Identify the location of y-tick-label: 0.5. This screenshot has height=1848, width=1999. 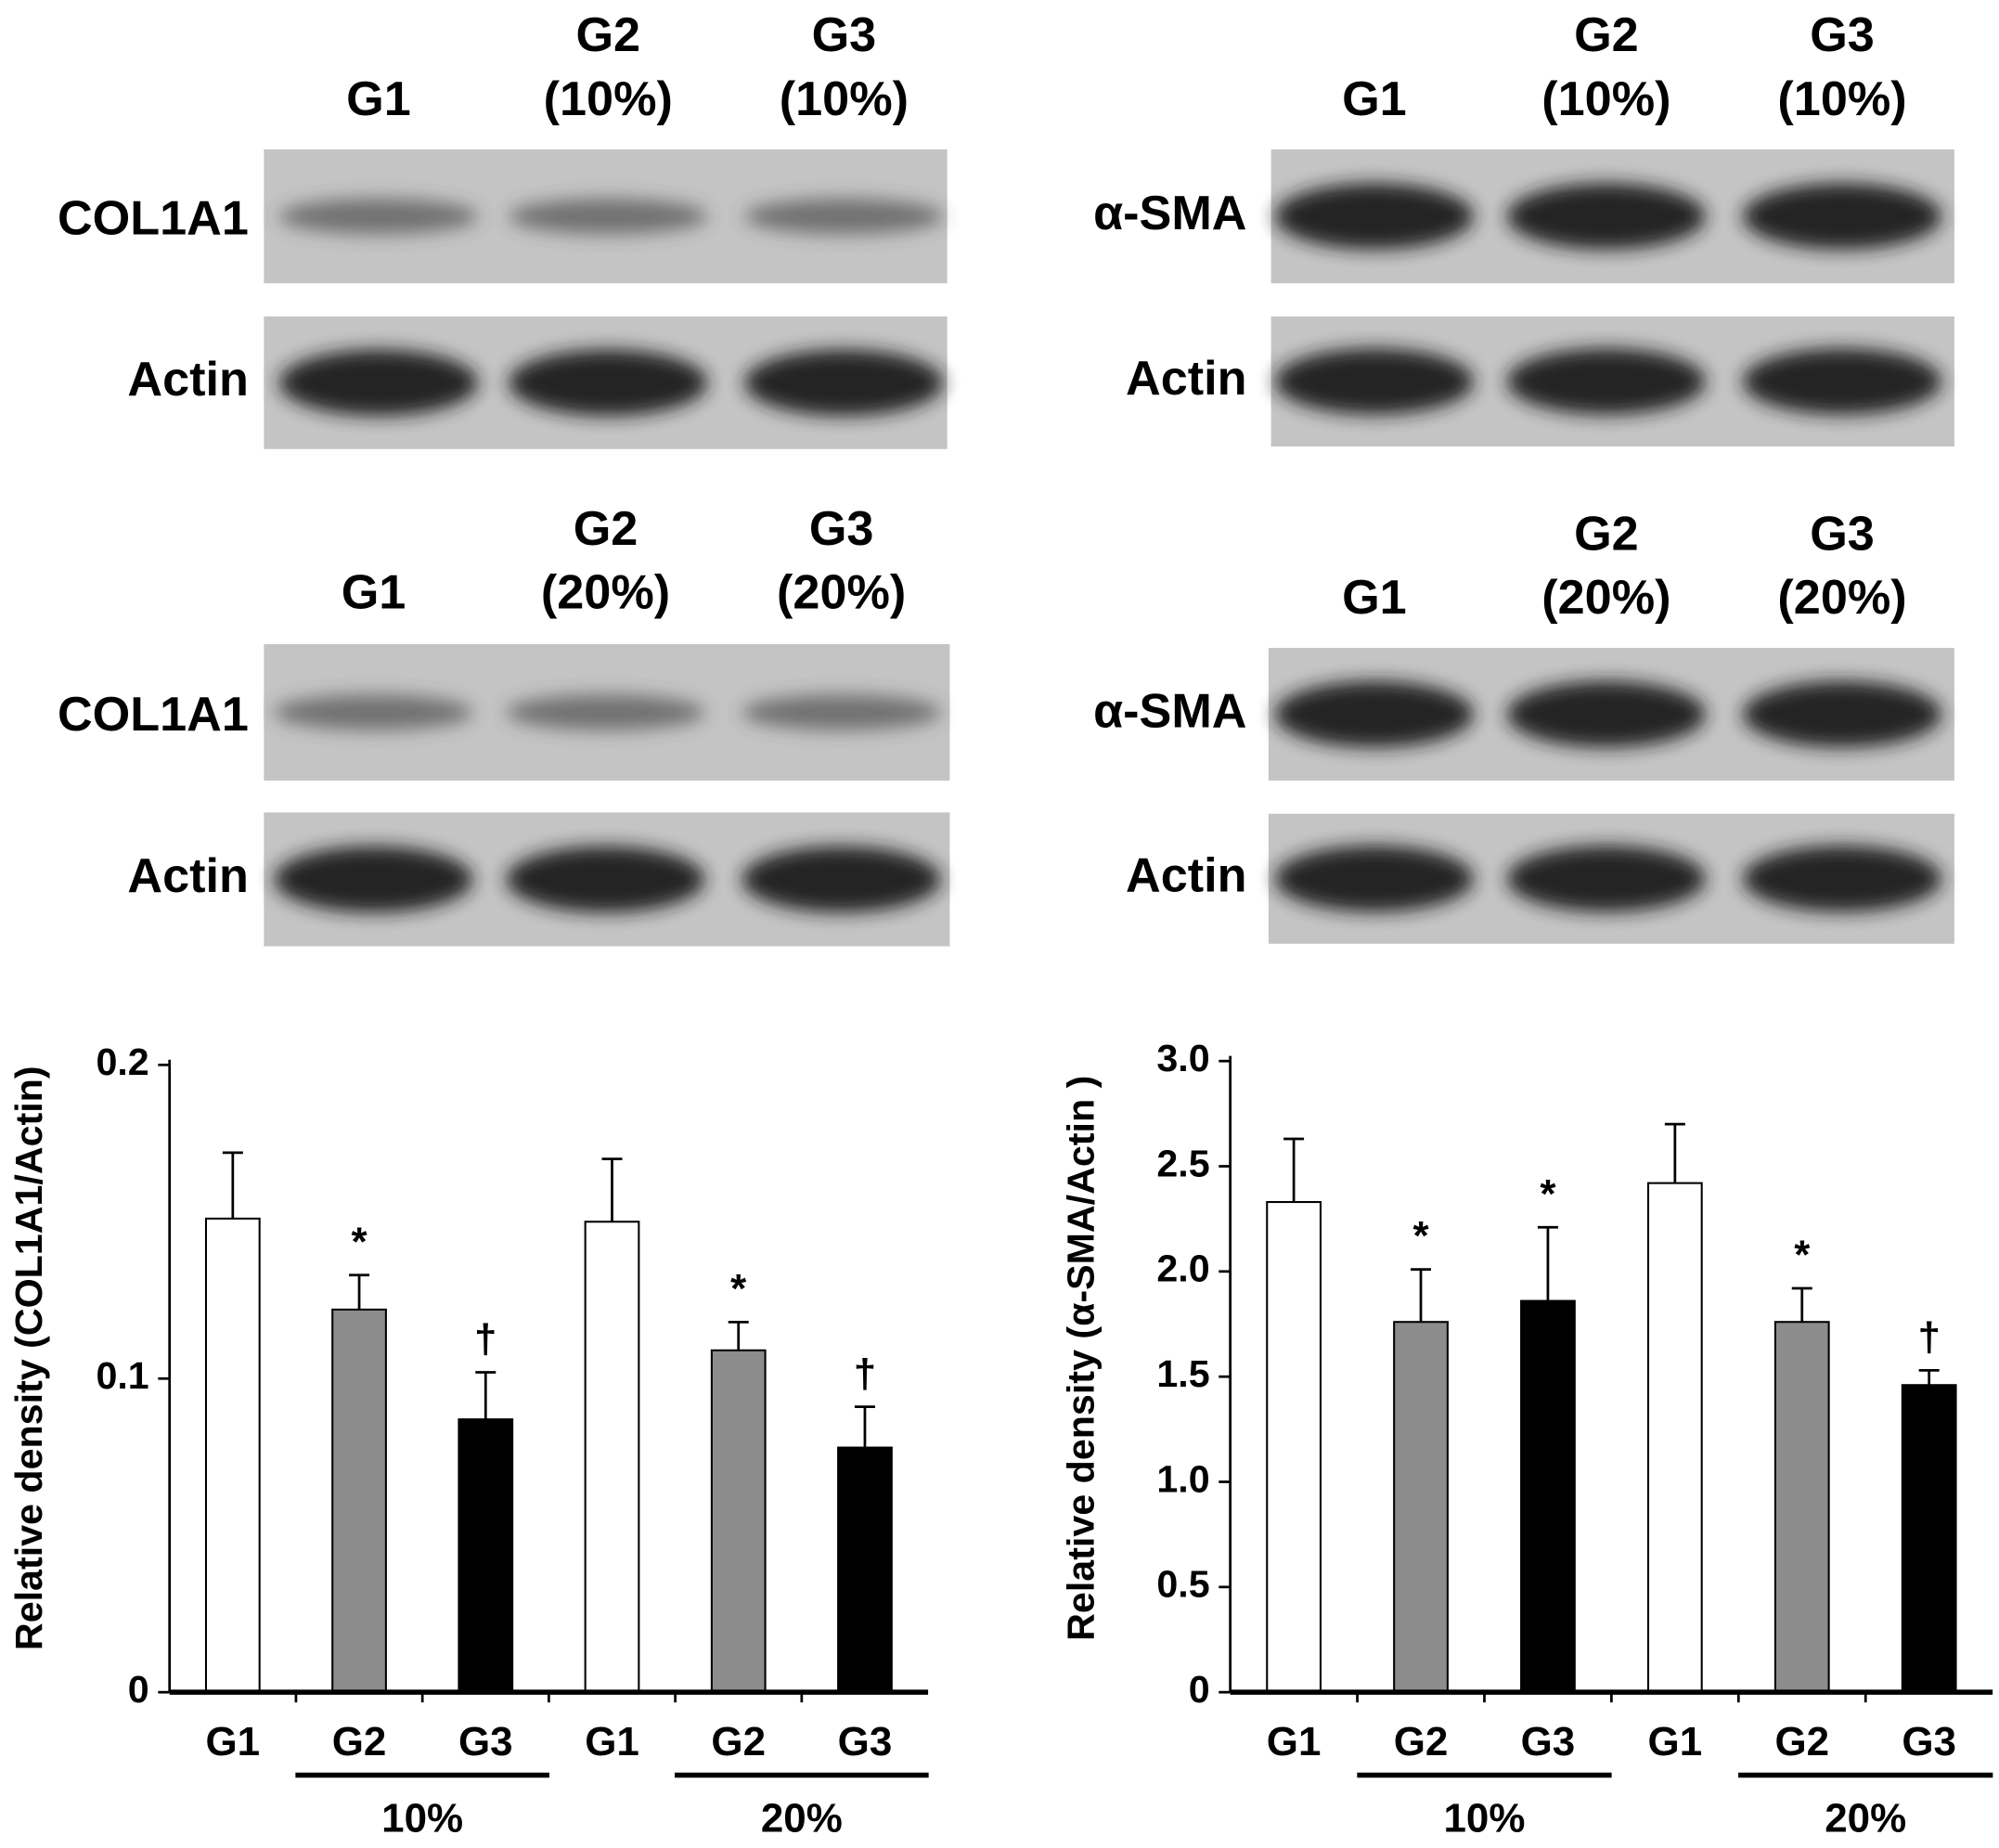
(1182, 1584).